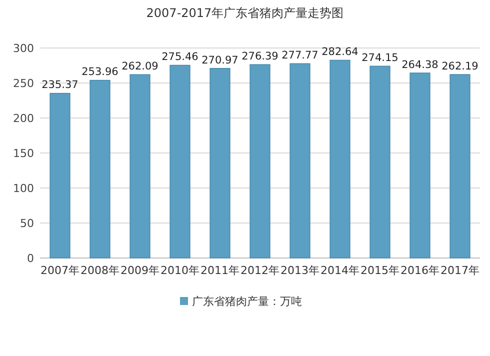 This screenshot has width=490, height=356. Describe the element at coordinates (60, 85) in the screenshot. I see `data-label: 235.37` at that location.